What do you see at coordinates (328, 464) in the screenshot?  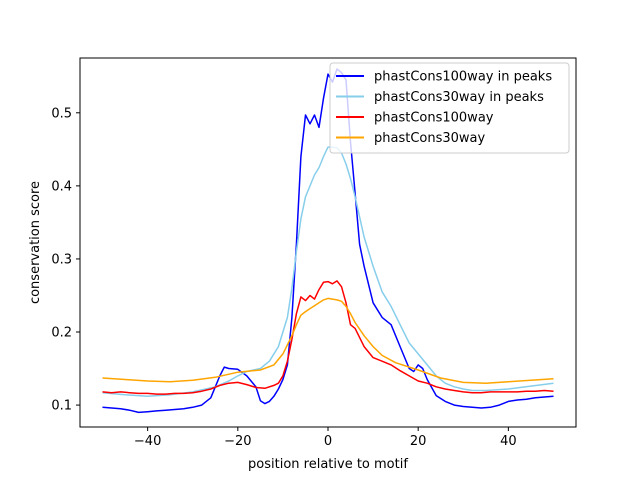 I see `x-axis-label: position relative to motif` at bounding box center [328, 464].